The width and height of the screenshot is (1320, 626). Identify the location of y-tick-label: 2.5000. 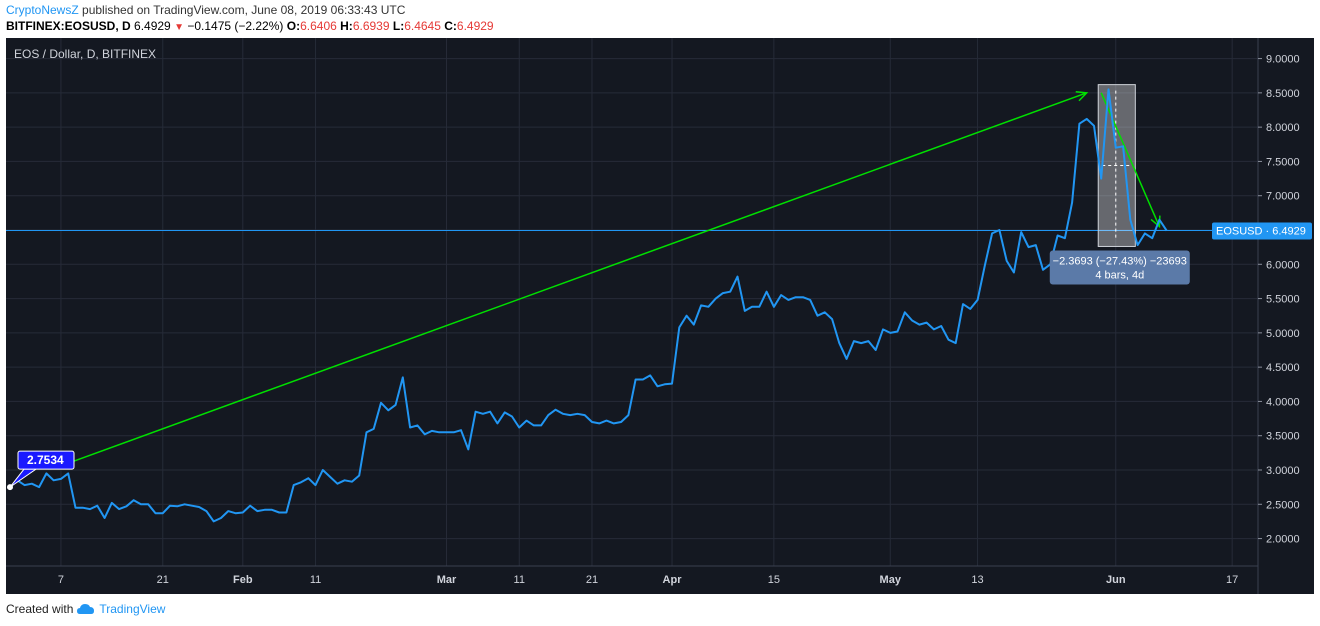
(1283, 505).